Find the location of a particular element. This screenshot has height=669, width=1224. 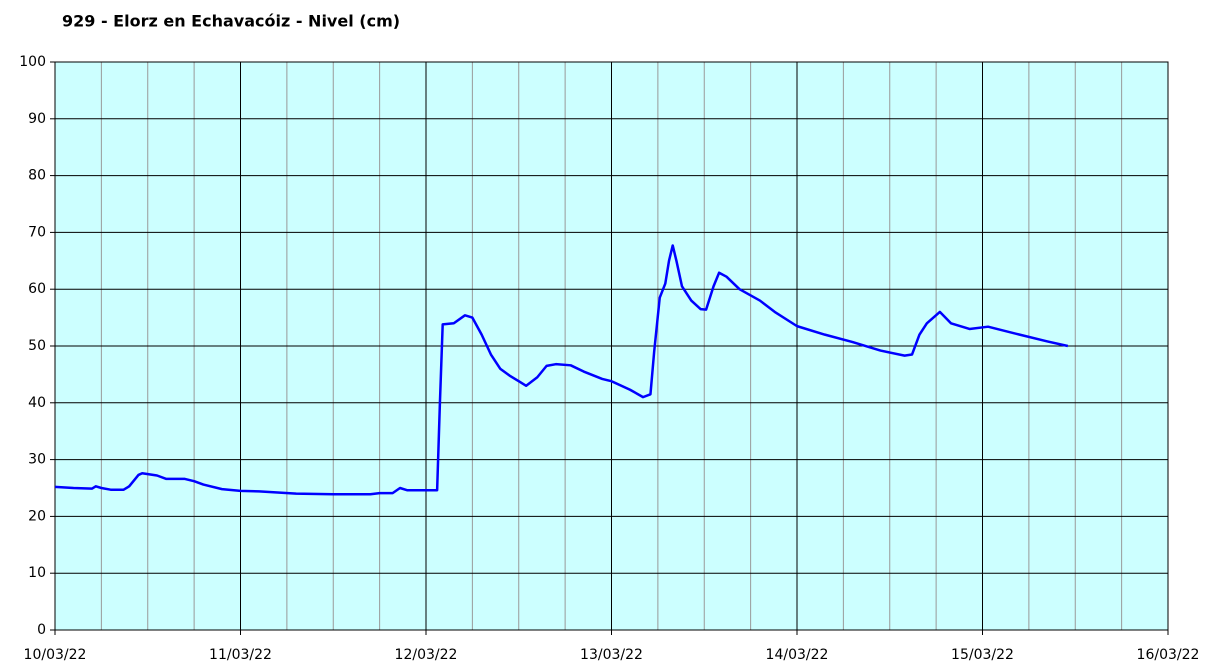

y-tick-label: 70 is located at coordinates (37, 232).